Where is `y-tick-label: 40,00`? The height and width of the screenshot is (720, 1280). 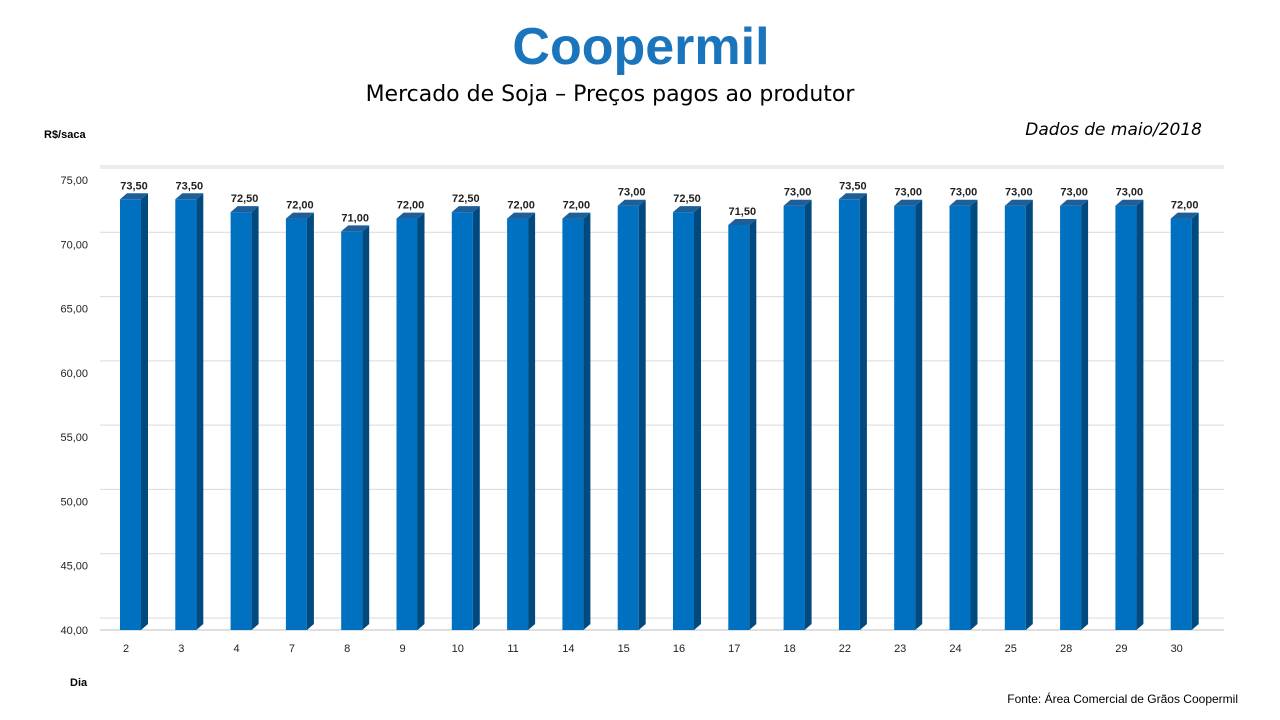
y-tick-label: 40,00 is located at coordinates (74, 631).